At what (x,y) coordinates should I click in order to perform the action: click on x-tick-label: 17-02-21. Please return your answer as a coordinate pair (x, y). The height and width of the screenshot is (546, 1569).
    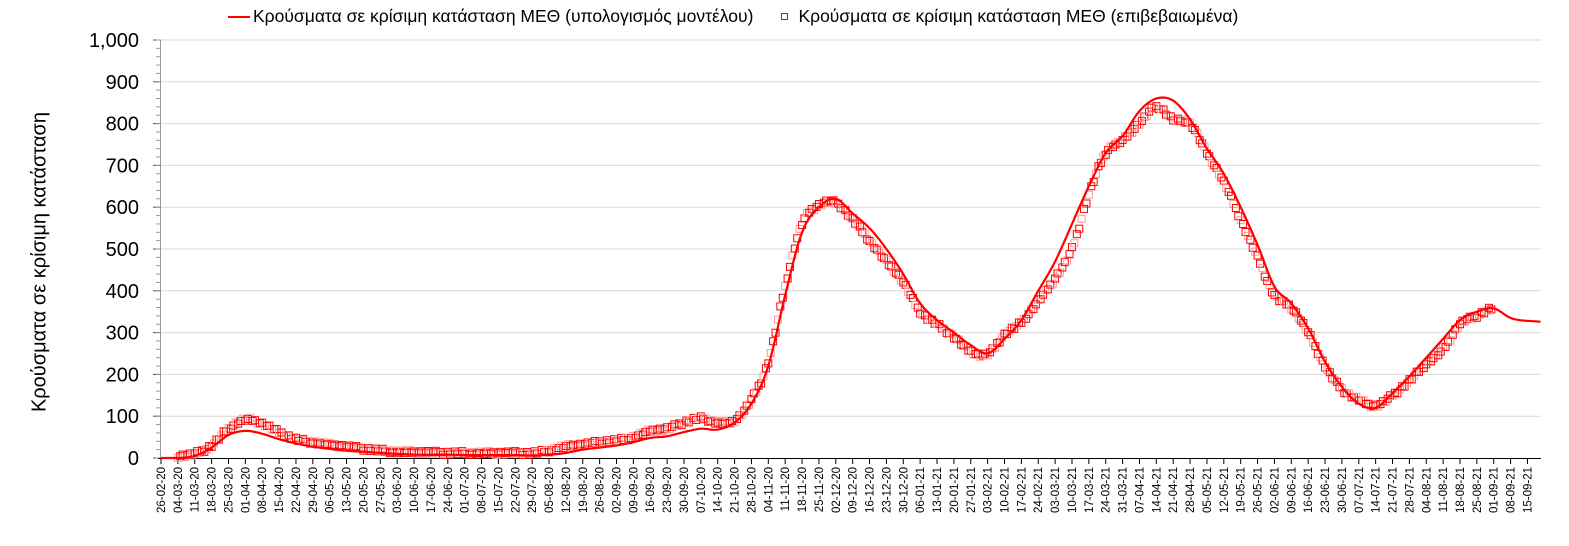
    Looking at the image, I should click on (1022, 490).